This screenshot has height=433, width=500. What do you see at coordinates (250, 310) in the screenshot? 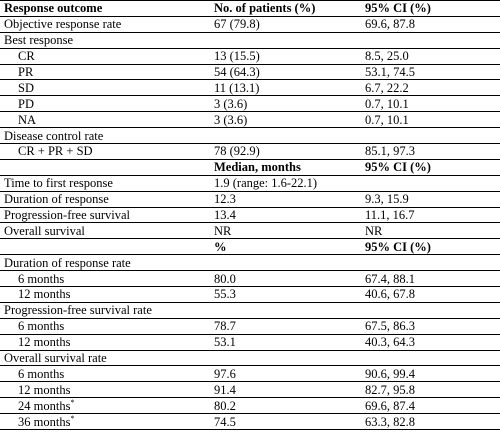
I see `section-row-pfs: Progression-free survival rate` at bounding box center [250, 310].